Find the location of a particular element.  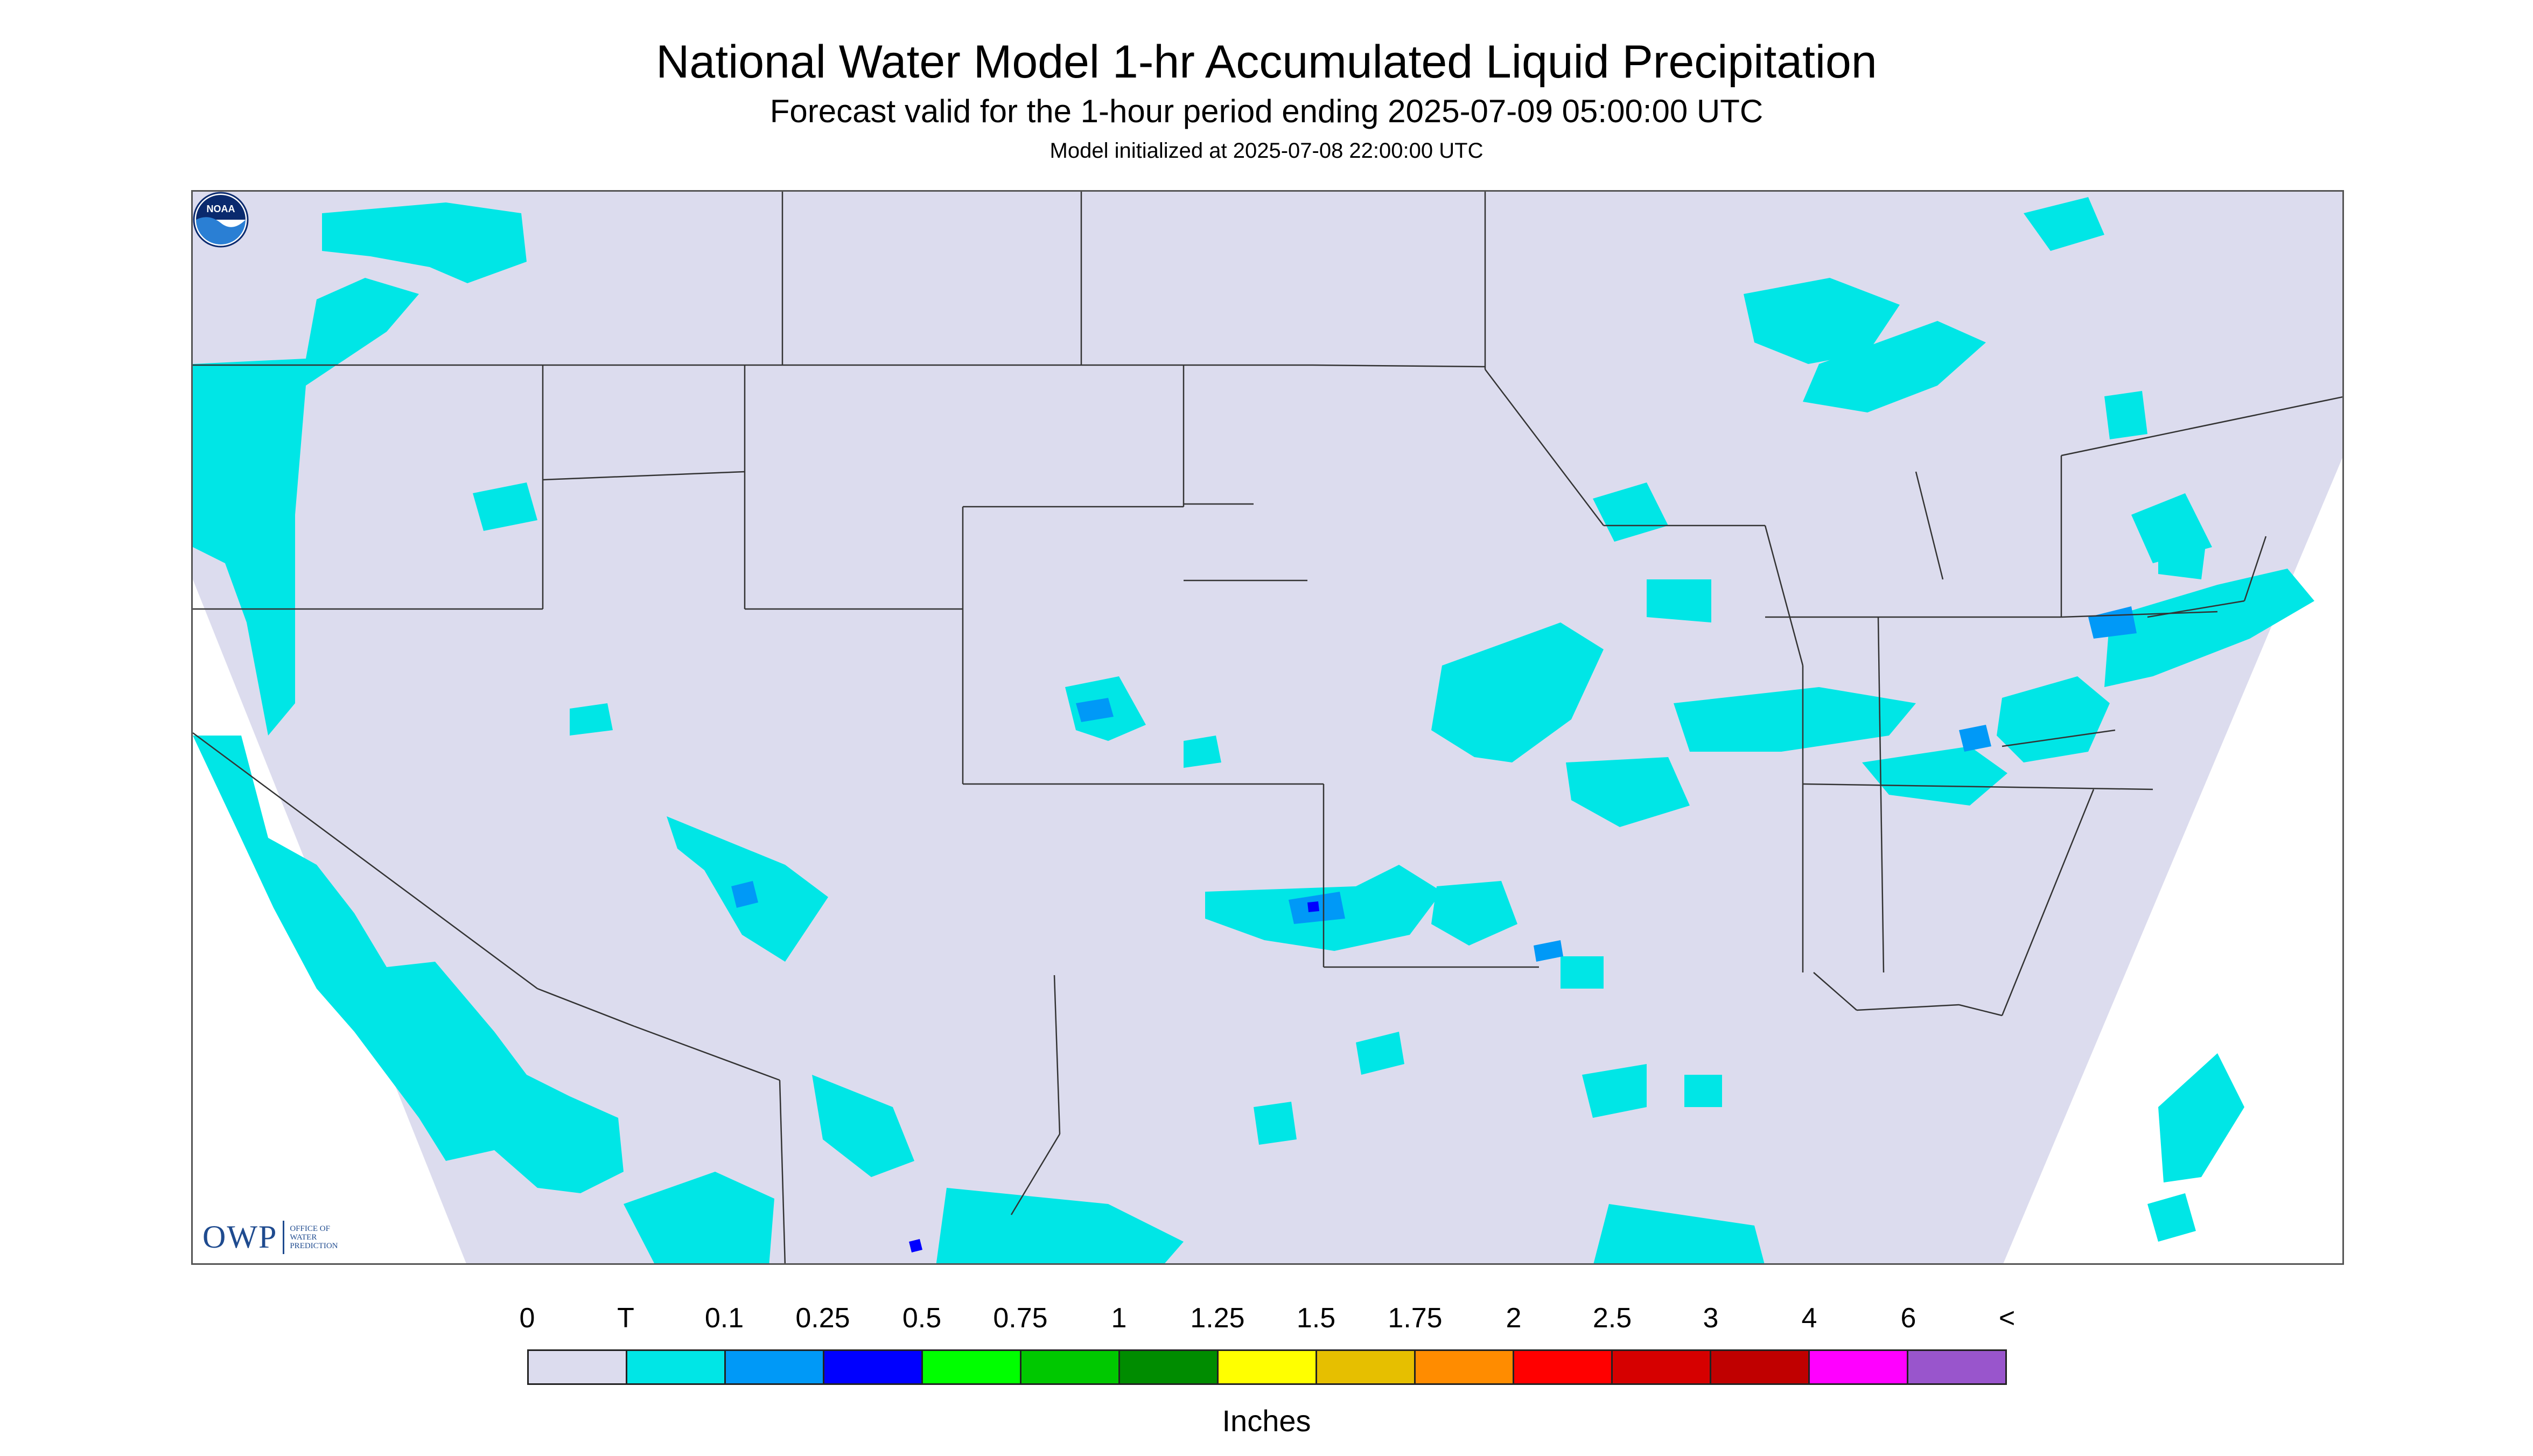

owp-logo-line: OFFICE OF is located at coordinates (310, 1228).